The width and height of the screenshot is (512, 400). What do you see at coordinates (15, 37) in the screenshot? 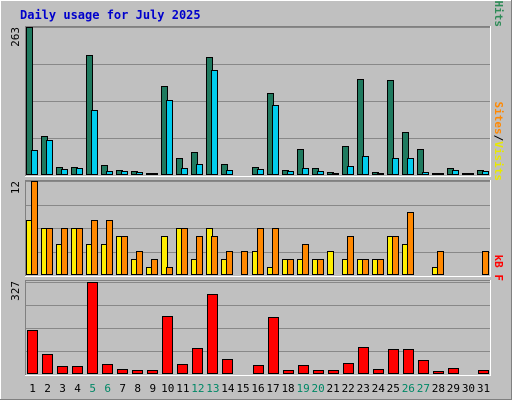
I see `y-axis-max-label: 263` at bounding box center [15, 37].